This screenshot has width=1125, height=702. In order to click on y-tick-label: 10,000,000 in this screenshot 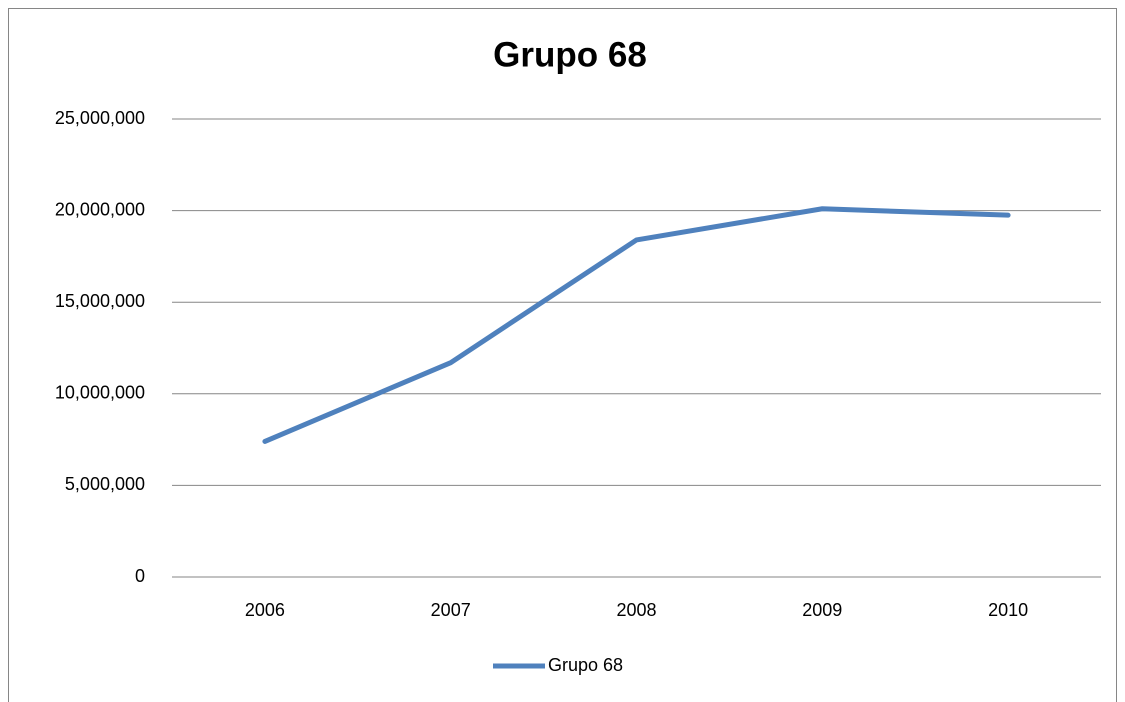, I will do `click(100, 393)`.